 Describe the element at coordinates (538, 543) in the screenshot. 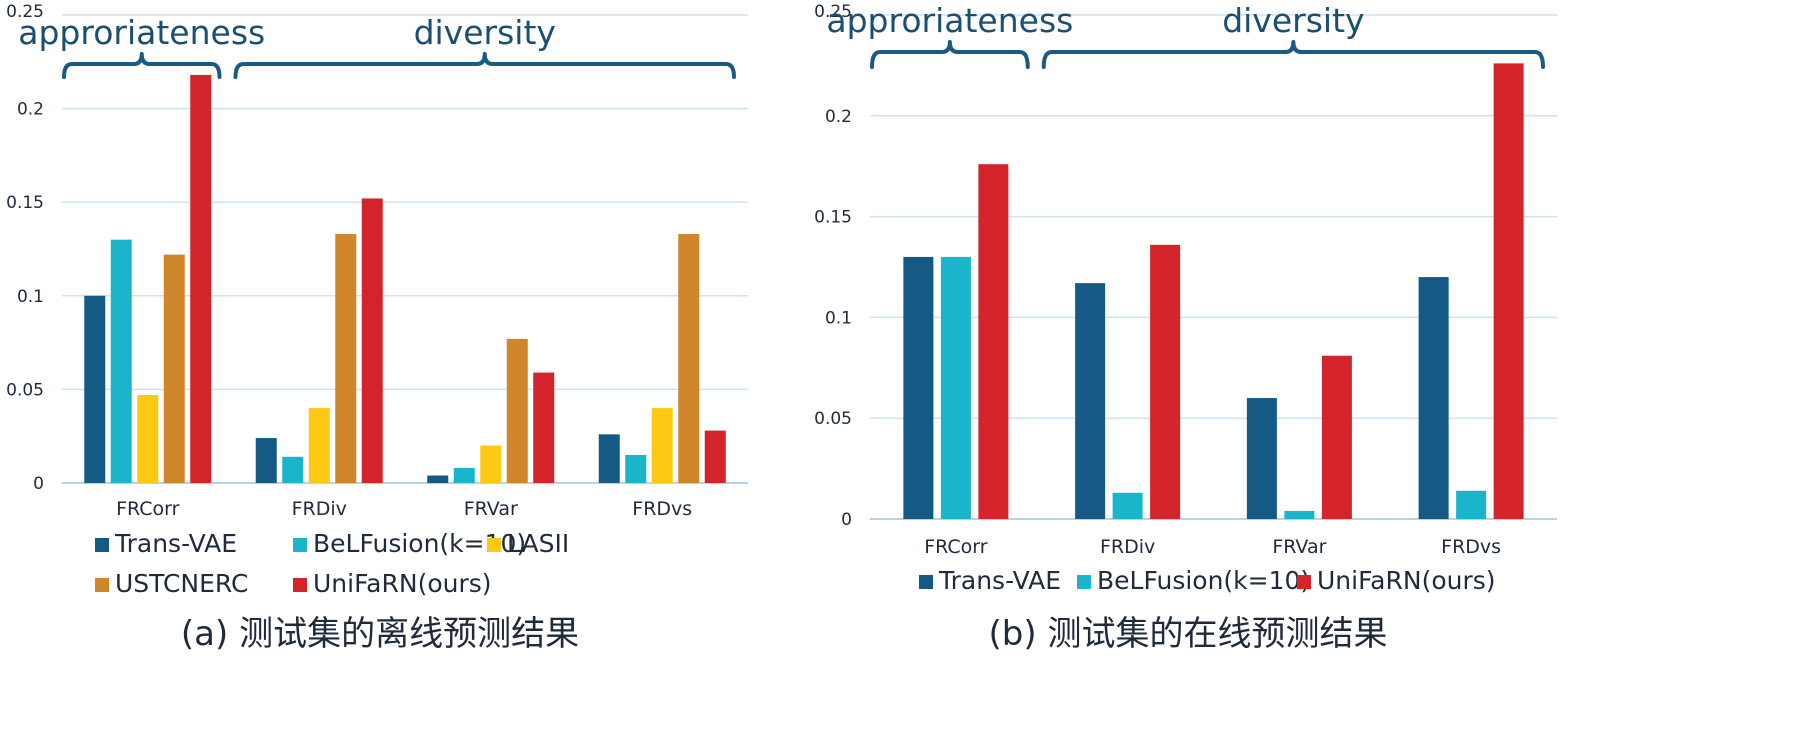

I see `legend-label: LASII` at that location.